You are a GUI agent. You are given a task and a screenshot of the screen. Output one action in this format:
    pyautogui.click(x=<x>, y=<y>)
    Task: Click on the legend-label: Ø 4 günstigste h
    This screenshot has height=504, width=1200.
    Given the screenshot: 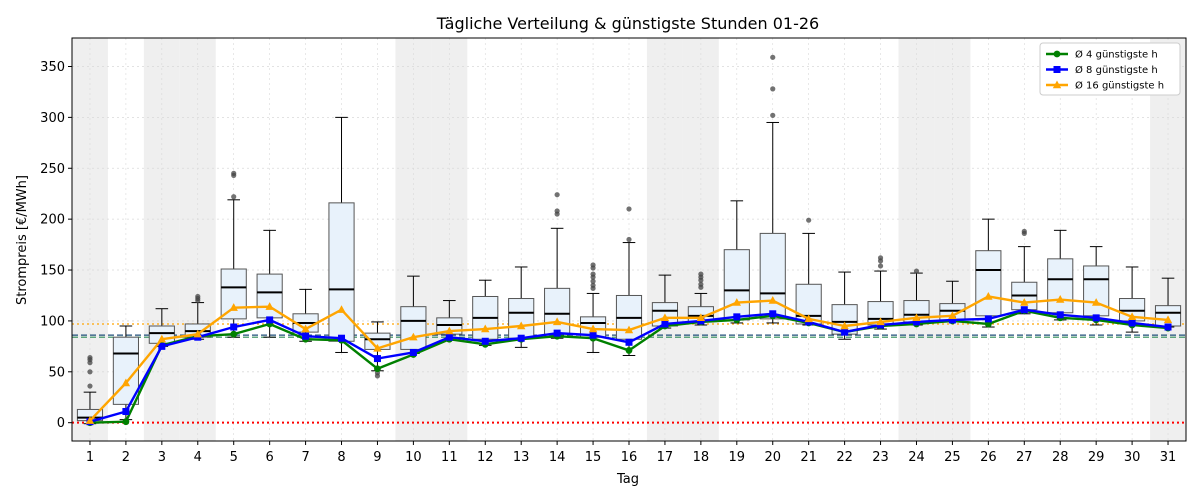 What is the action you would take?
    pyautogui.click(x=1116, y=55)
    